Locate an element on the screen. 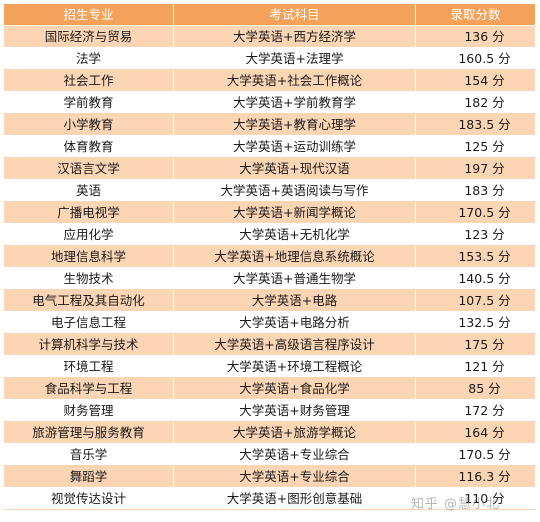  header-subjects: 考试科目 is located at coordinates (294, 14).